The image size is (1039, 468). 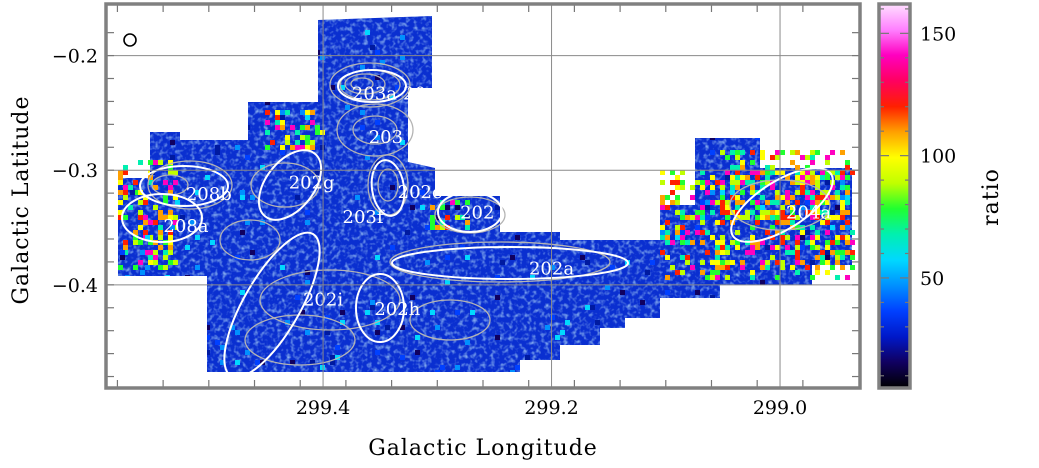 What do you see at coordinates (940, 196) in the screenshot?
I see `colorbar: 50 100 150 ratio` at bounding box center [940, 196].